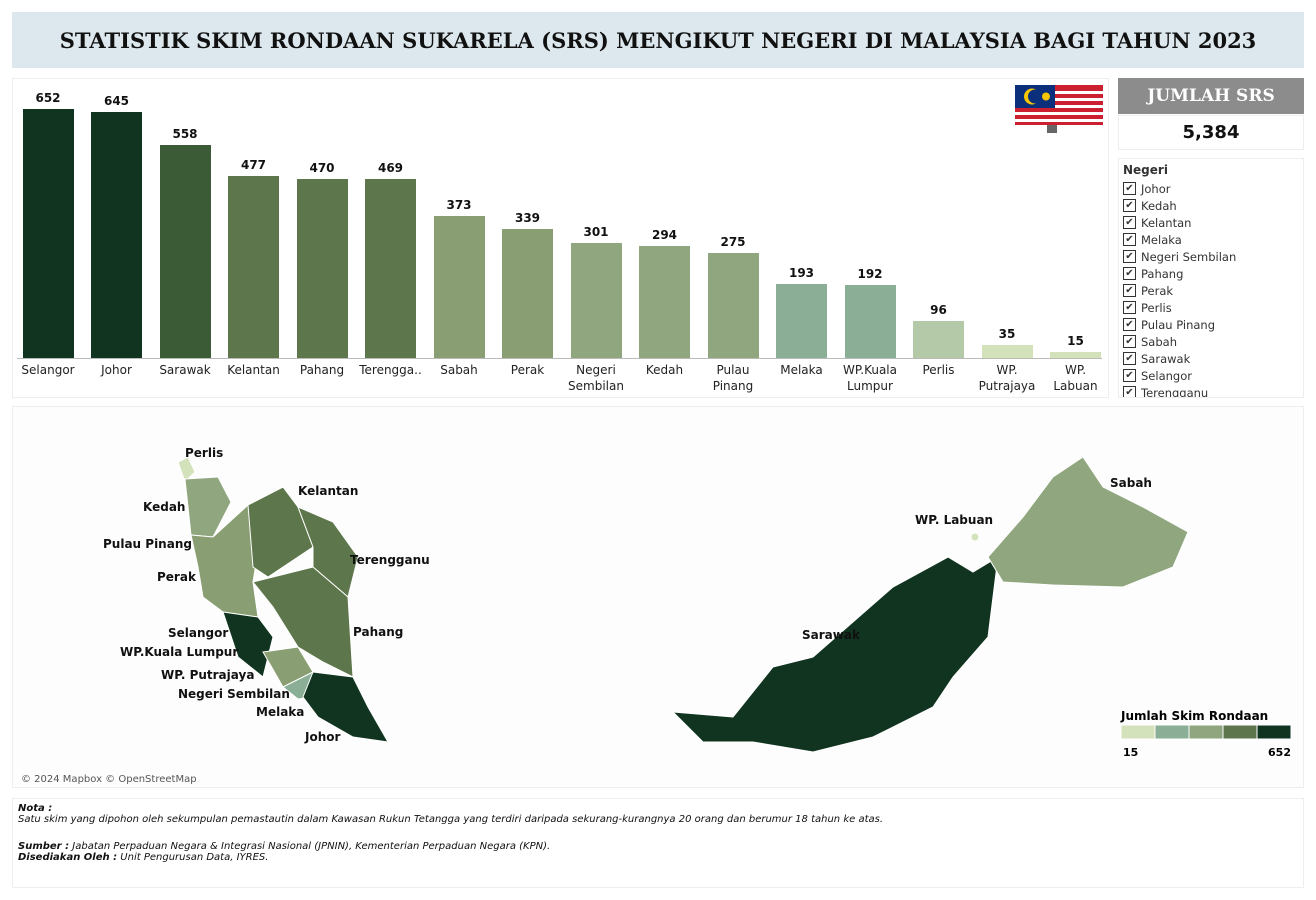  I want to click on legend-min: 15, so click(1130, 752).